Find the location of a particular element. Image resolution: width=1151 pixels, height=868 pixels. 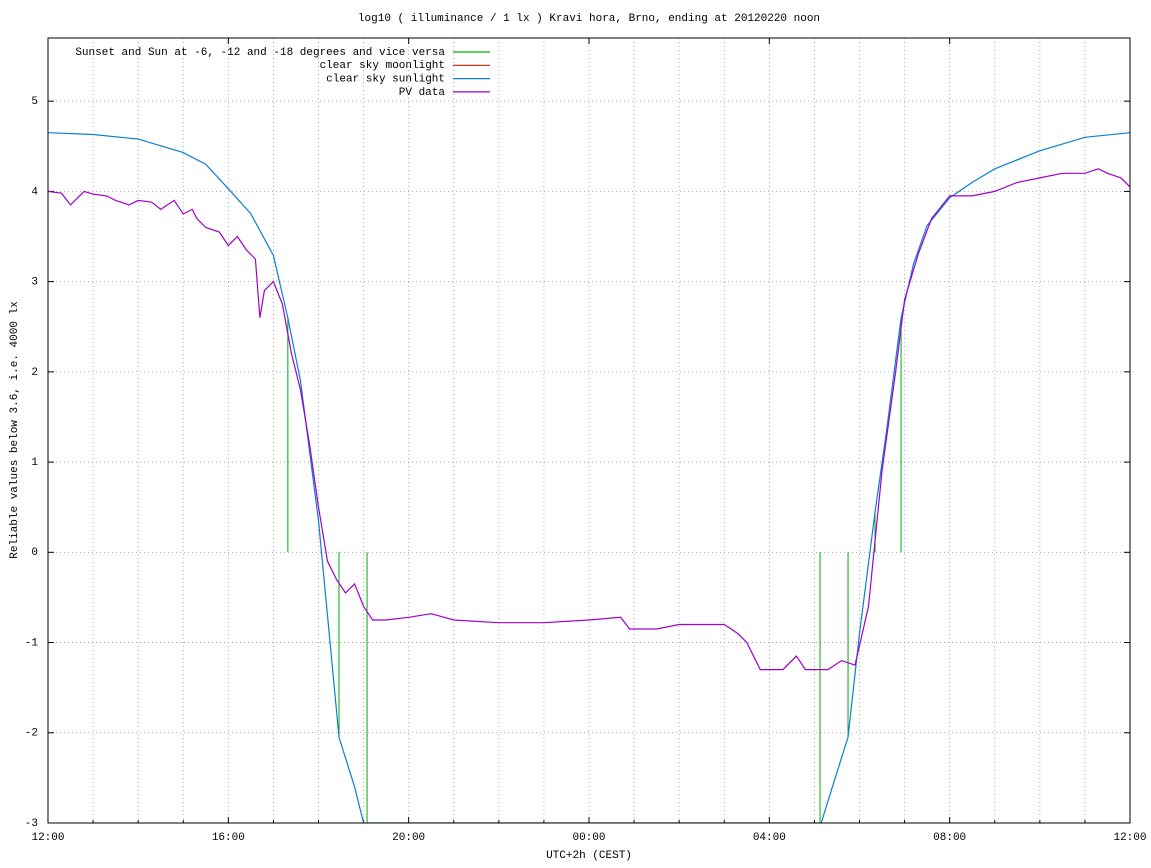

y-tick-label: 3 is located at coordinates (34, 283).